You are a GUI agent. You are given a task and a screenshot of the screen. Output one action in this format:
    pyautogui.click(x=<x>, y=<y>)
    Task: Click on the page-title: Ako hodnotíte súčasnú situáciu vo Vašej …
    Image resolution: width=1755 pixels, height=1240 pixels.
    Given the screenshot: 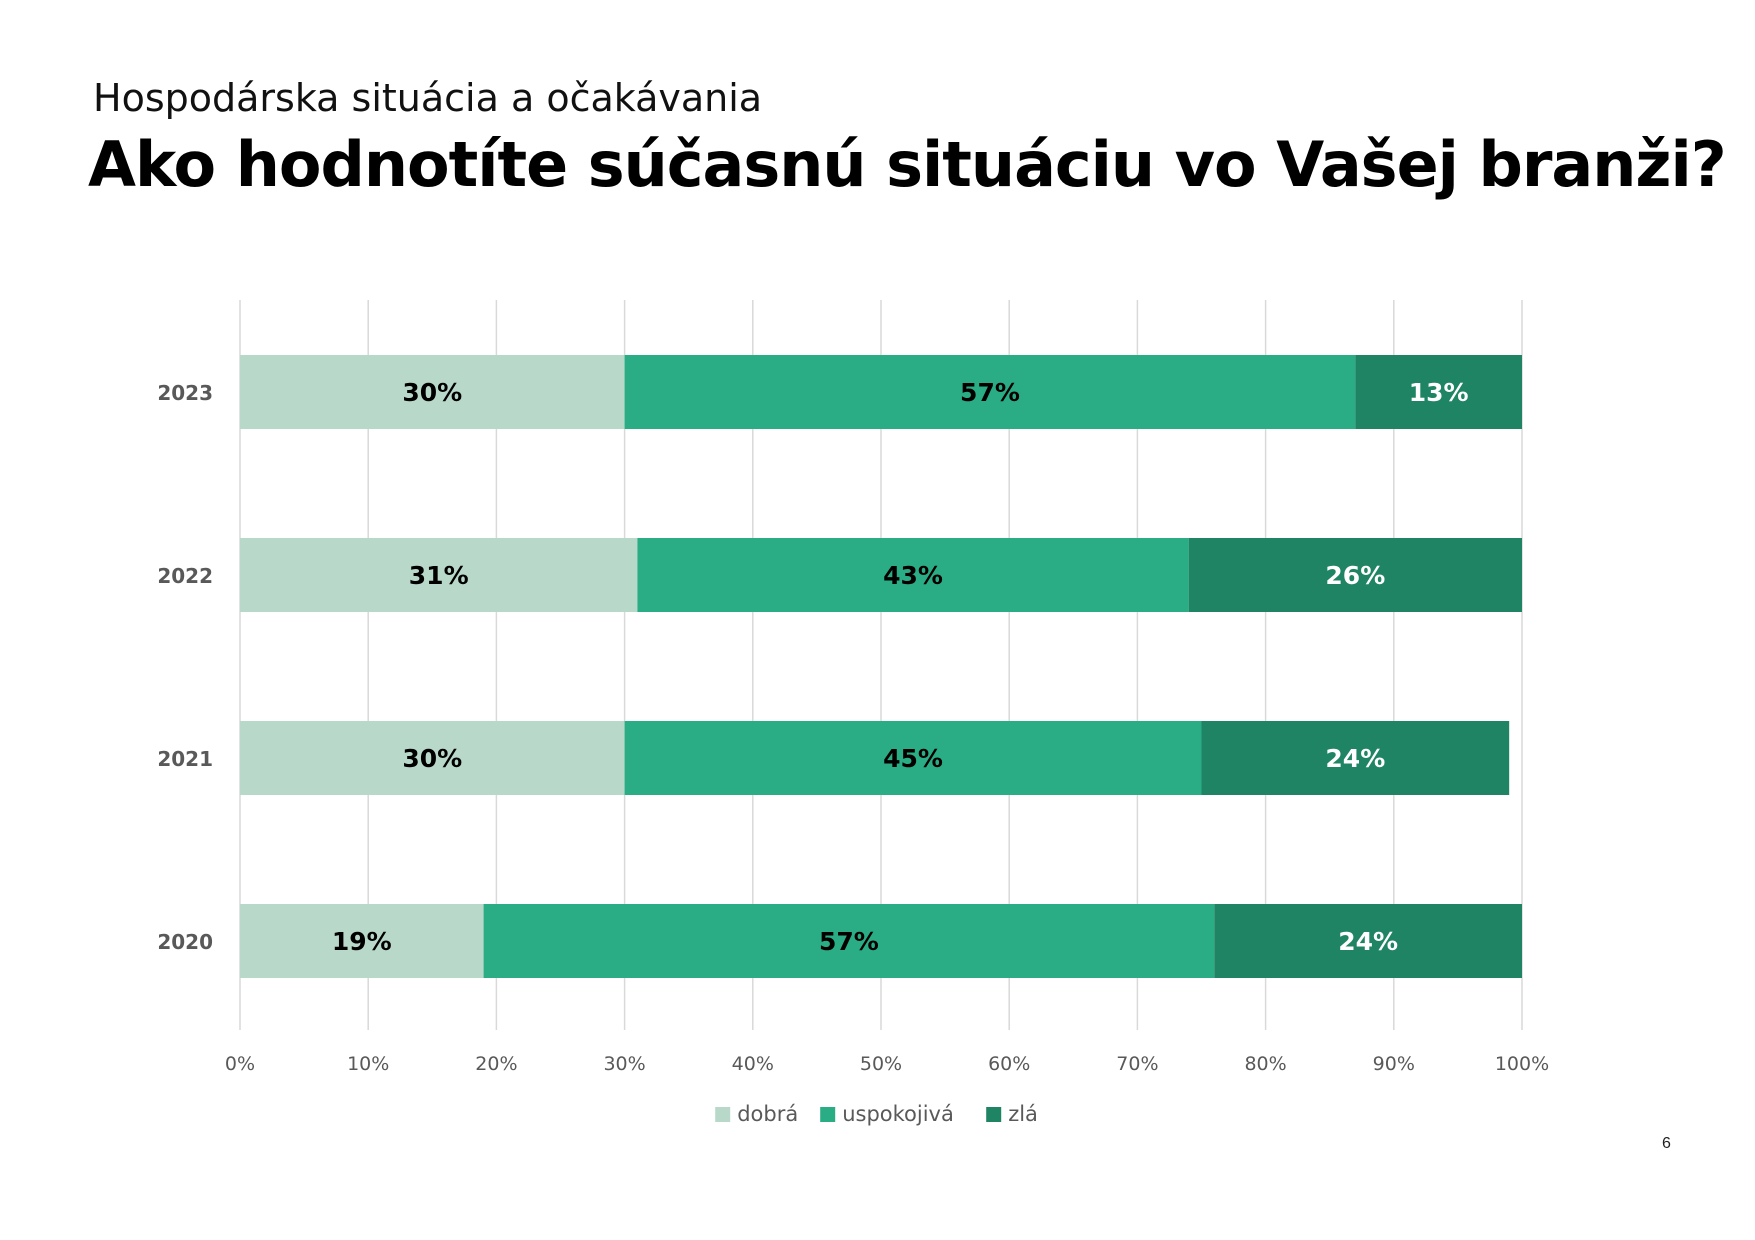 What is the action you would take?
    pyautogui.click(x=907, y=164)
    